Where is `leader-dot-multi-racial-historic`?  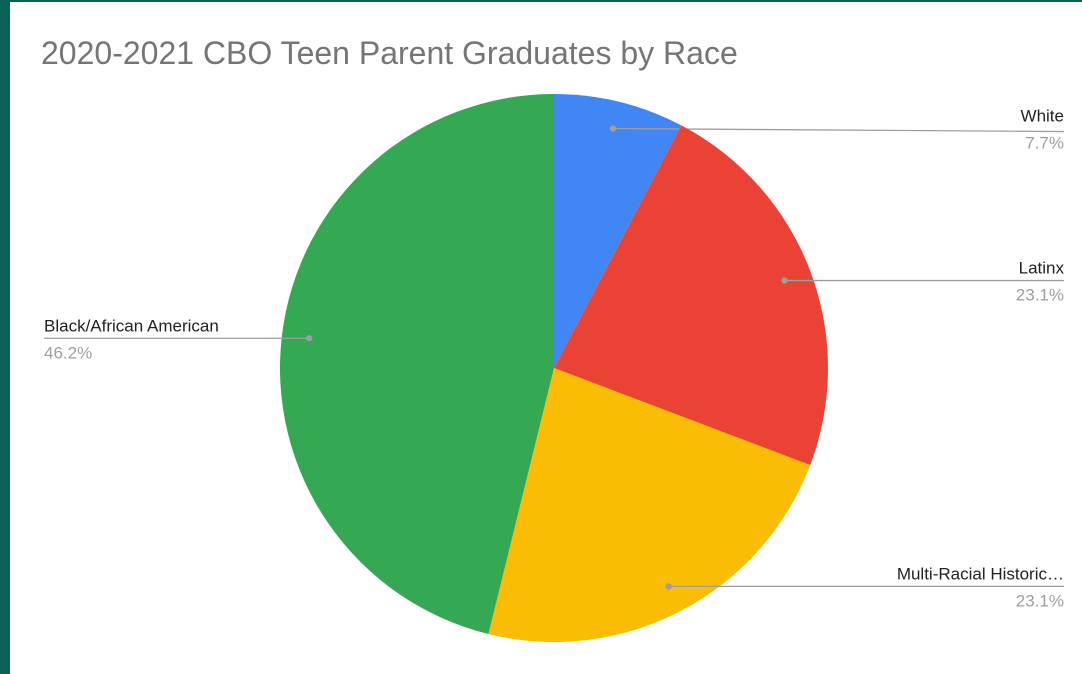
leader-dot-multi-racial-historic is located at coordinates (668, 586).